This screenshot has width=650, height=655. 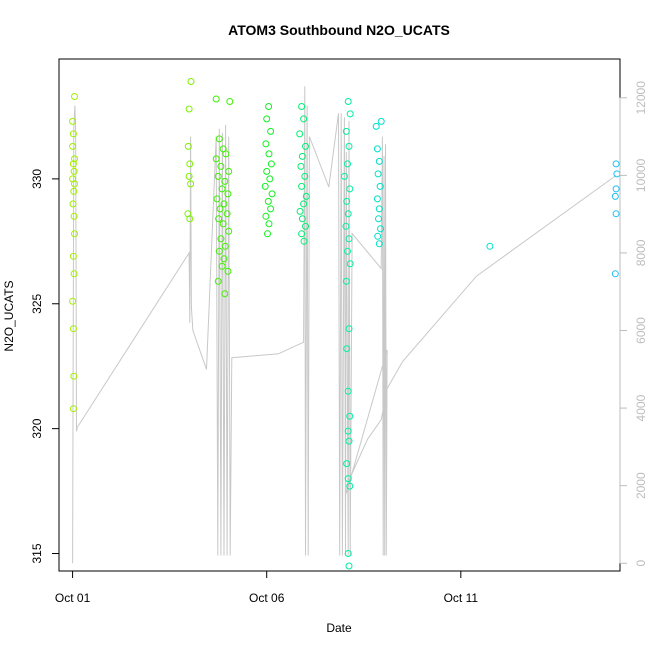 I want to click on y2-tick-label: 8000, so click(x=641, y=252).